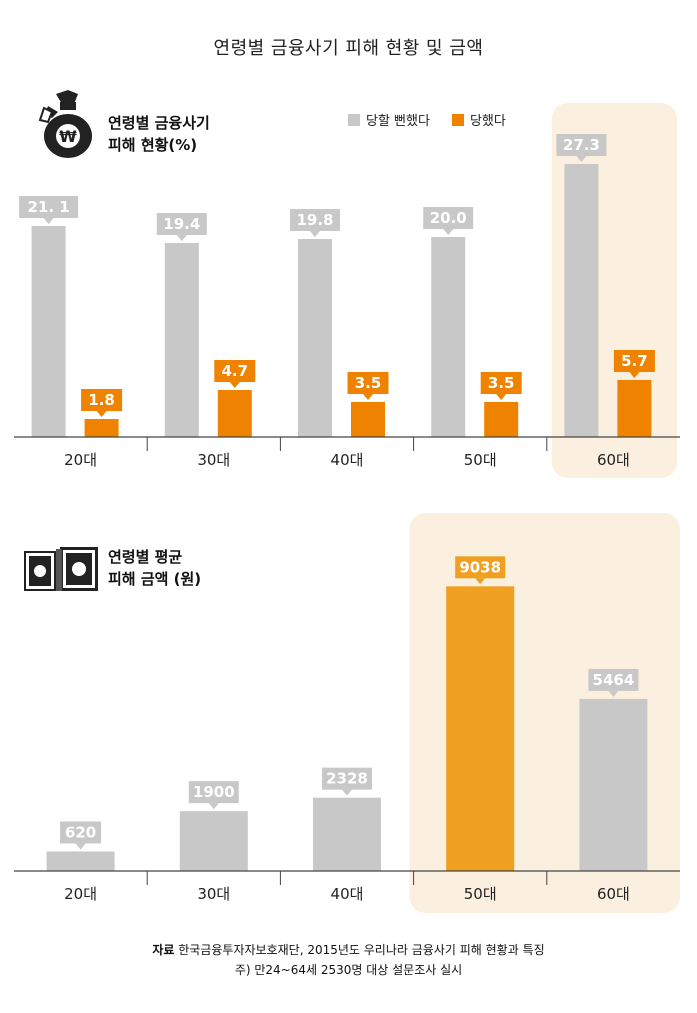 The width and height of the screenshot is (697, 1013). What do you see at coordinates (80, 894) in the screenshot?
I see `chart2-category-label: 20대` at bounding box center [80, 894].